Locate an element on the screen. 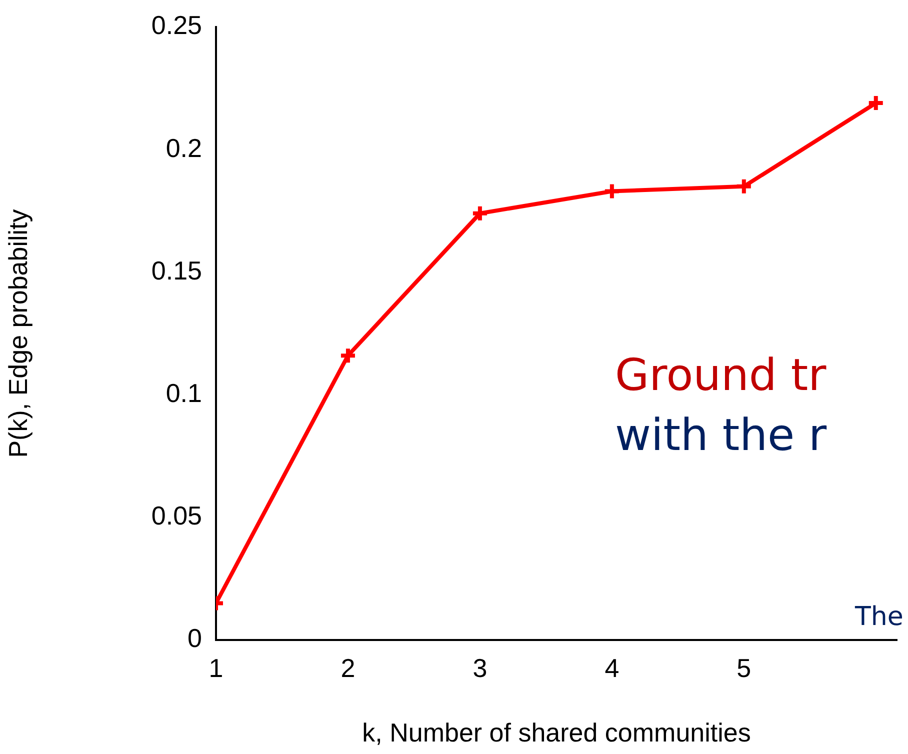 Image resolution: width=908 pixels, height=754 pixels. x-axis-title: k, Number of shared communities is located at coordinates (556, 733).